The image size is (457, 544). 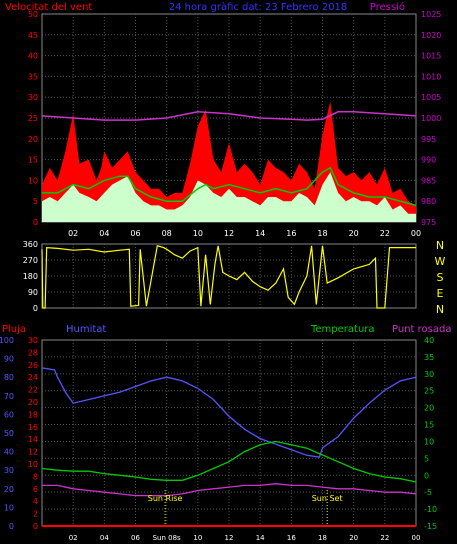 What do you see at coordinates (430, 509) in the screenshot?
I see `temperature-y-tick: -10` at bounding box center [430, 509].